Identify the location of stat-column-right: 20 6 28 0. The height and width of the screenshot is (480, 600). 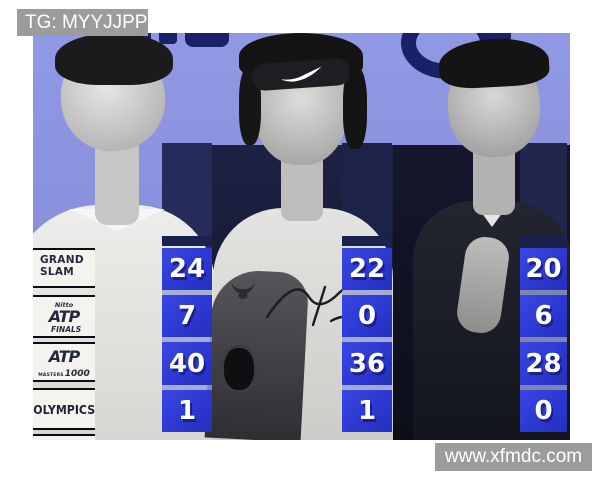
(543, 338).